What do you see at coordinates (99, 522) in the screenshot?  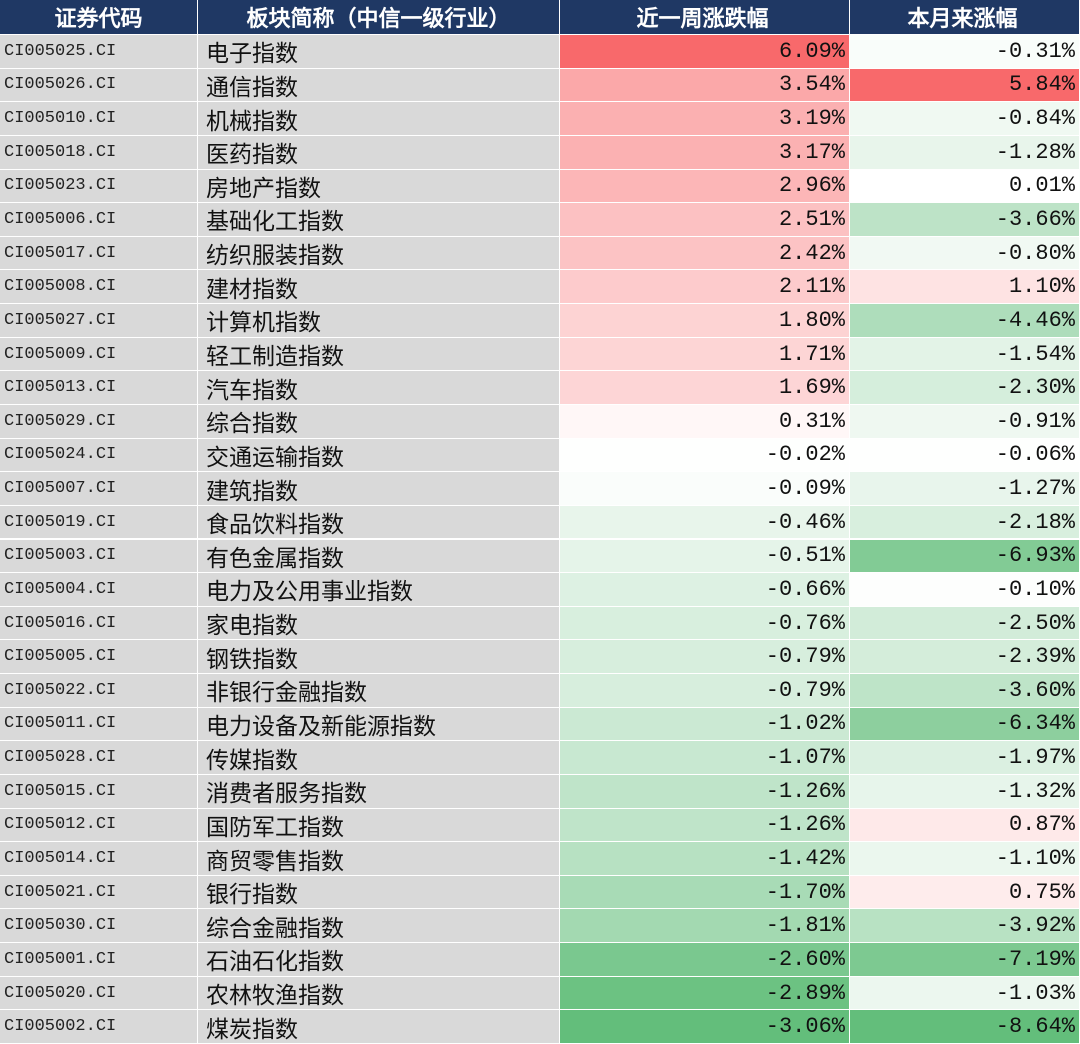 I see `code-cell: CI005019.CI` at bounding box center [99, 522].